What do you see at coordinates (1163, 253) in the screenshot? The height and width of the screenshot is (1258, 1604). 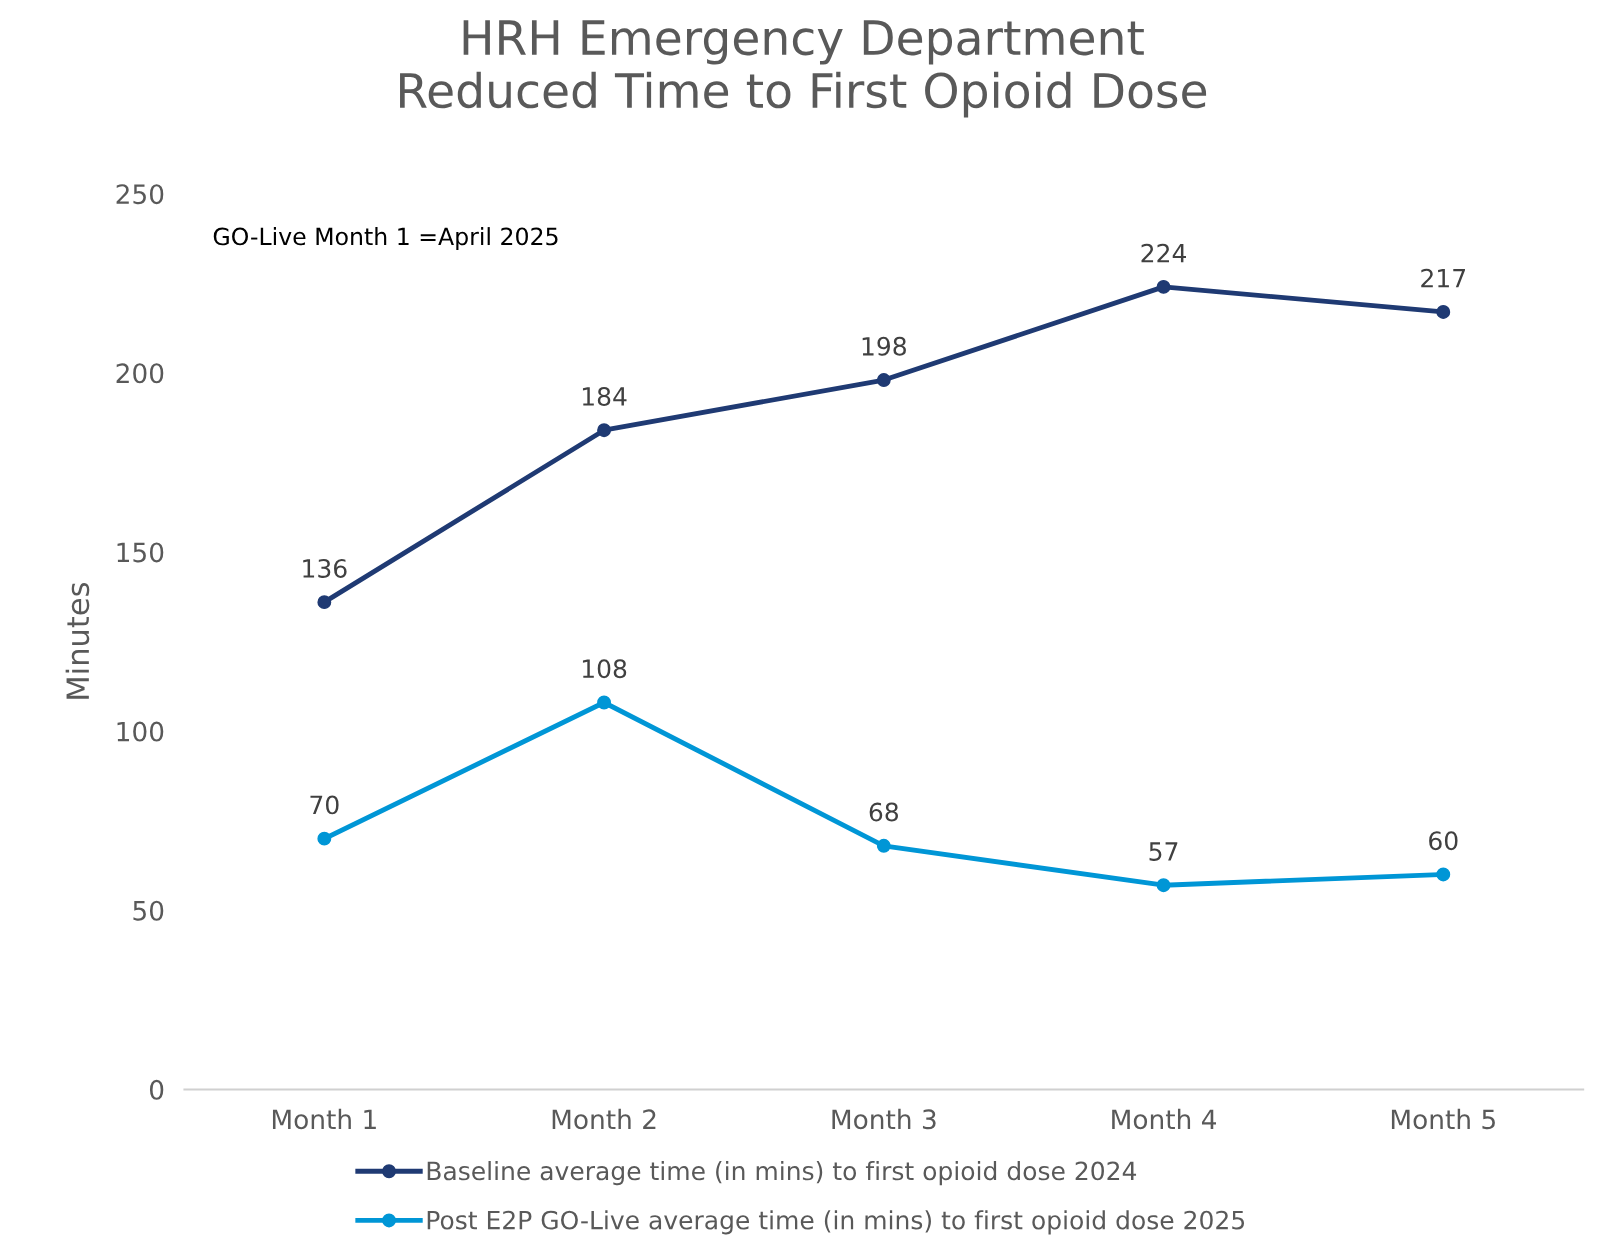 I see `data-label: 224` at bounding box center [1163, 253].